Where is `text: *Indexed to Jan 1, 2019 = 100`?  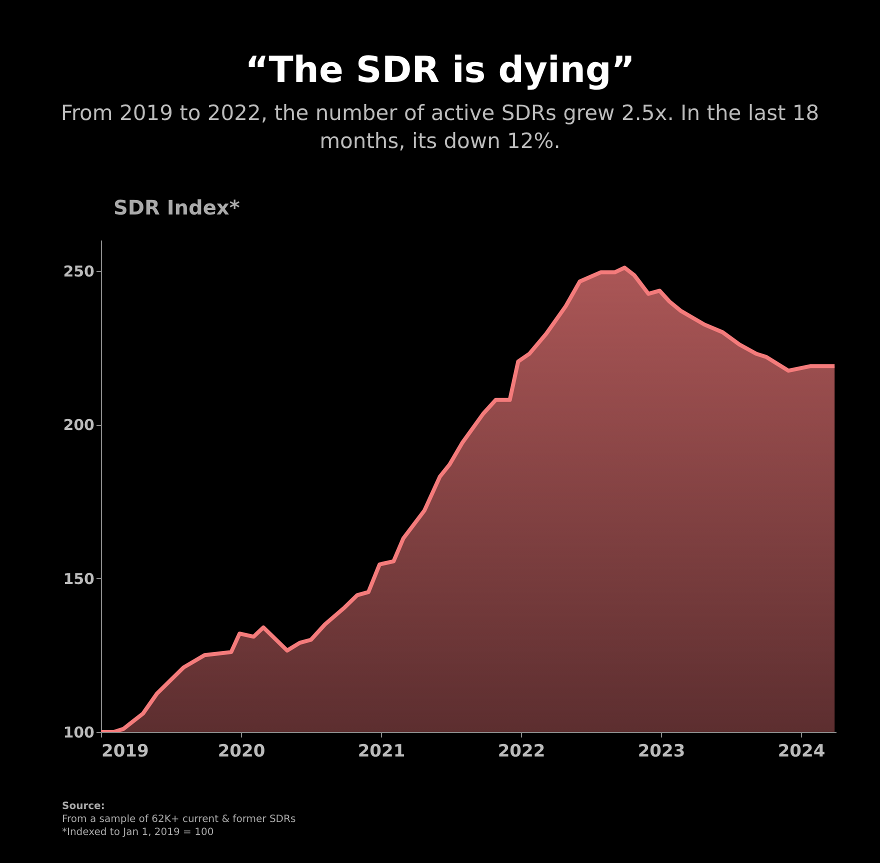
text: *Indexed to Jan 1, 2019 = 100 is located at coordinates (138, 832).